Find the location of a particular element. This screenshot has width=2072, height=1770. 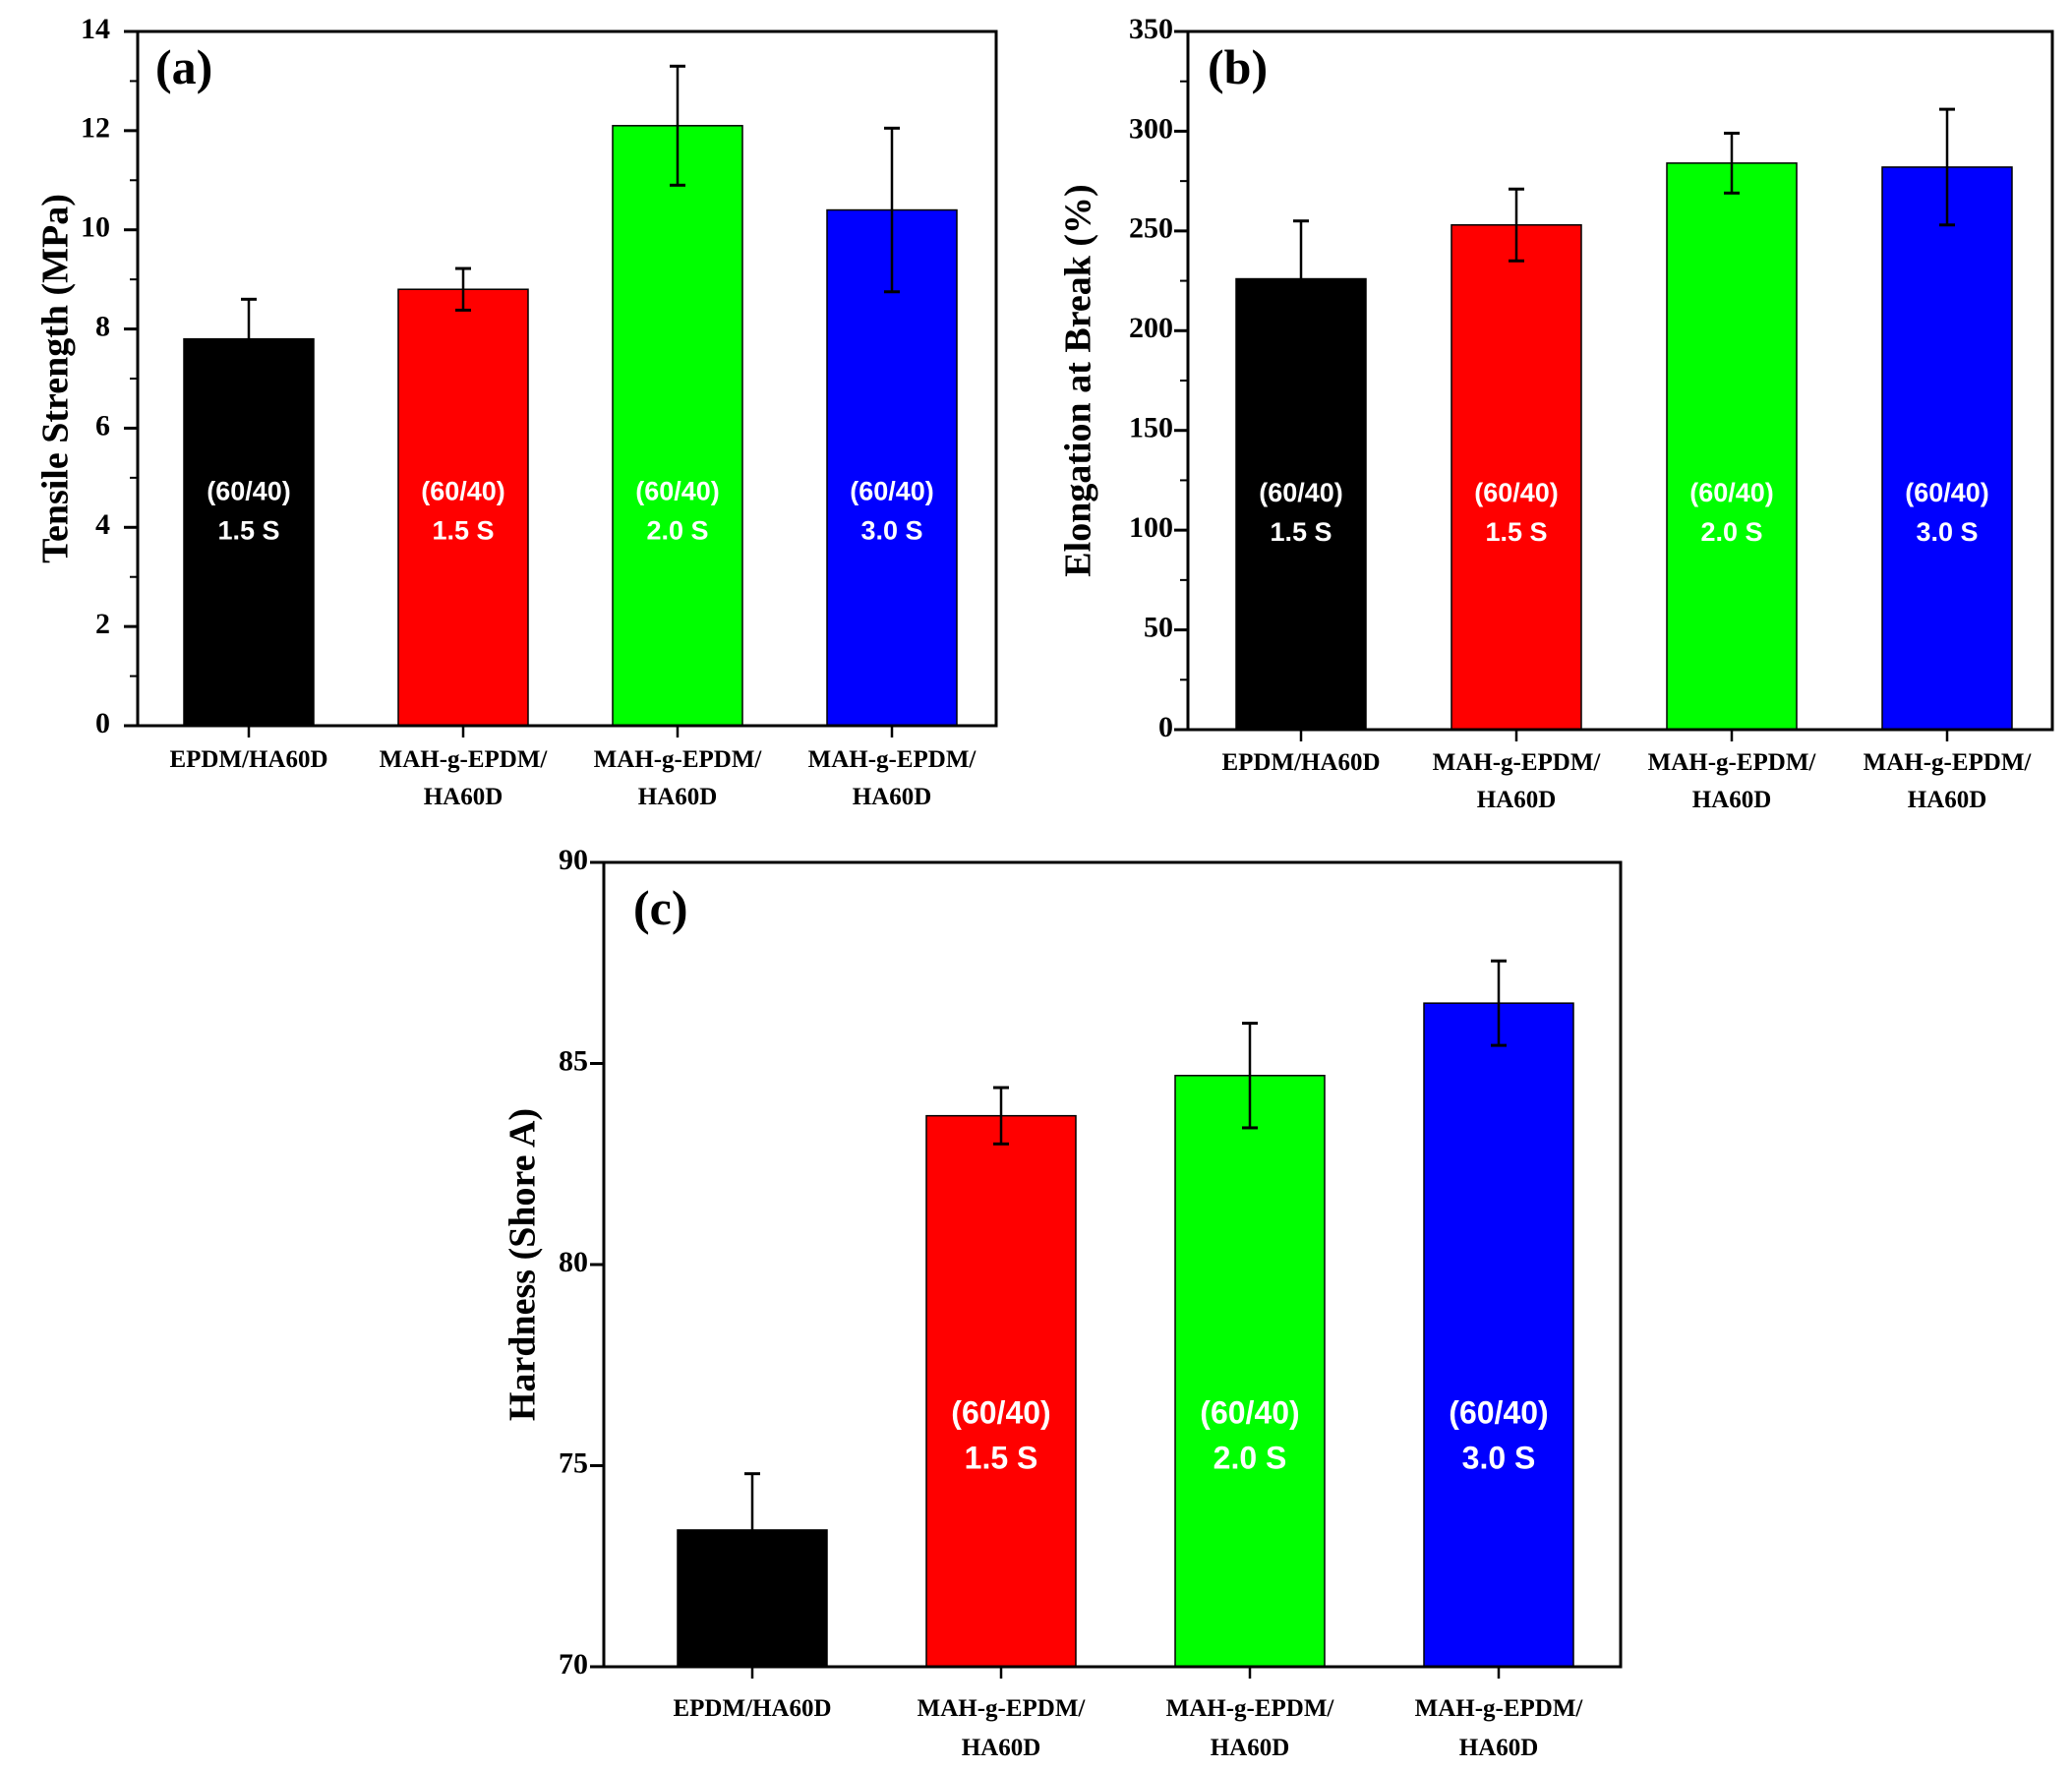

y-tick-label: 200 is located at coordinates (1151, 328).